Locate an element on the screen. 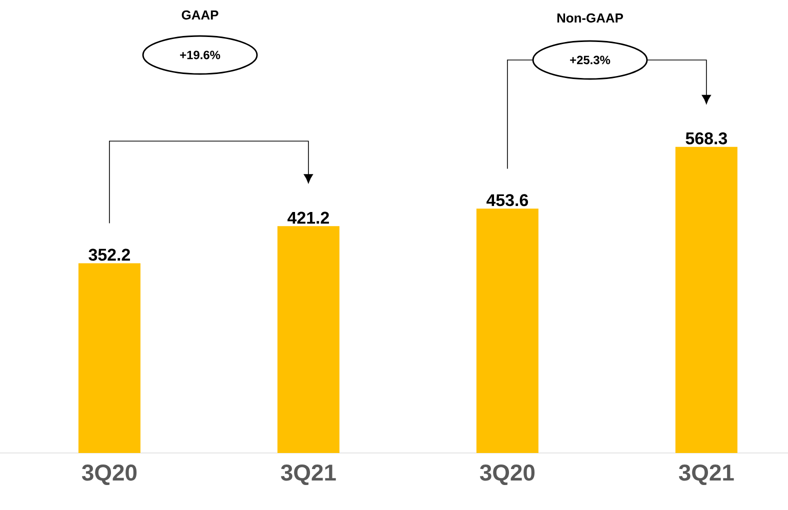  data-label: 352.2 is located at coordinates (109, 254).